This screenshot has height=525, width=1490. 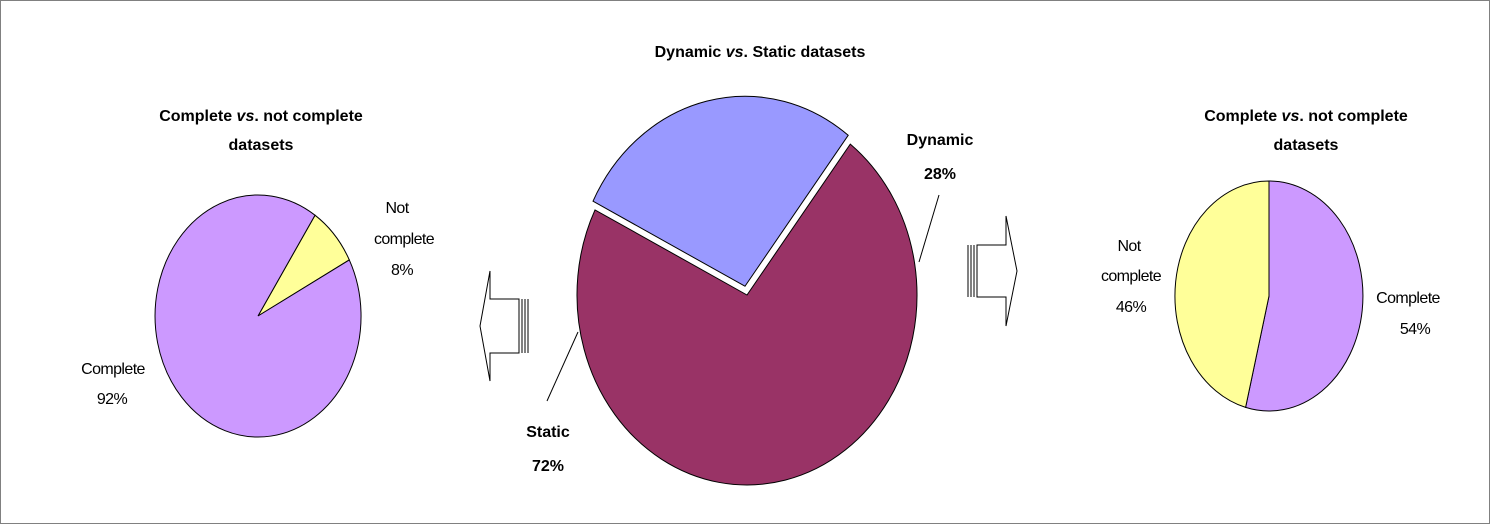 What do you see at coordinates (548, 466) in the screenshot?
I see `label-static-value: 72%` at bounding box center [548, 466].